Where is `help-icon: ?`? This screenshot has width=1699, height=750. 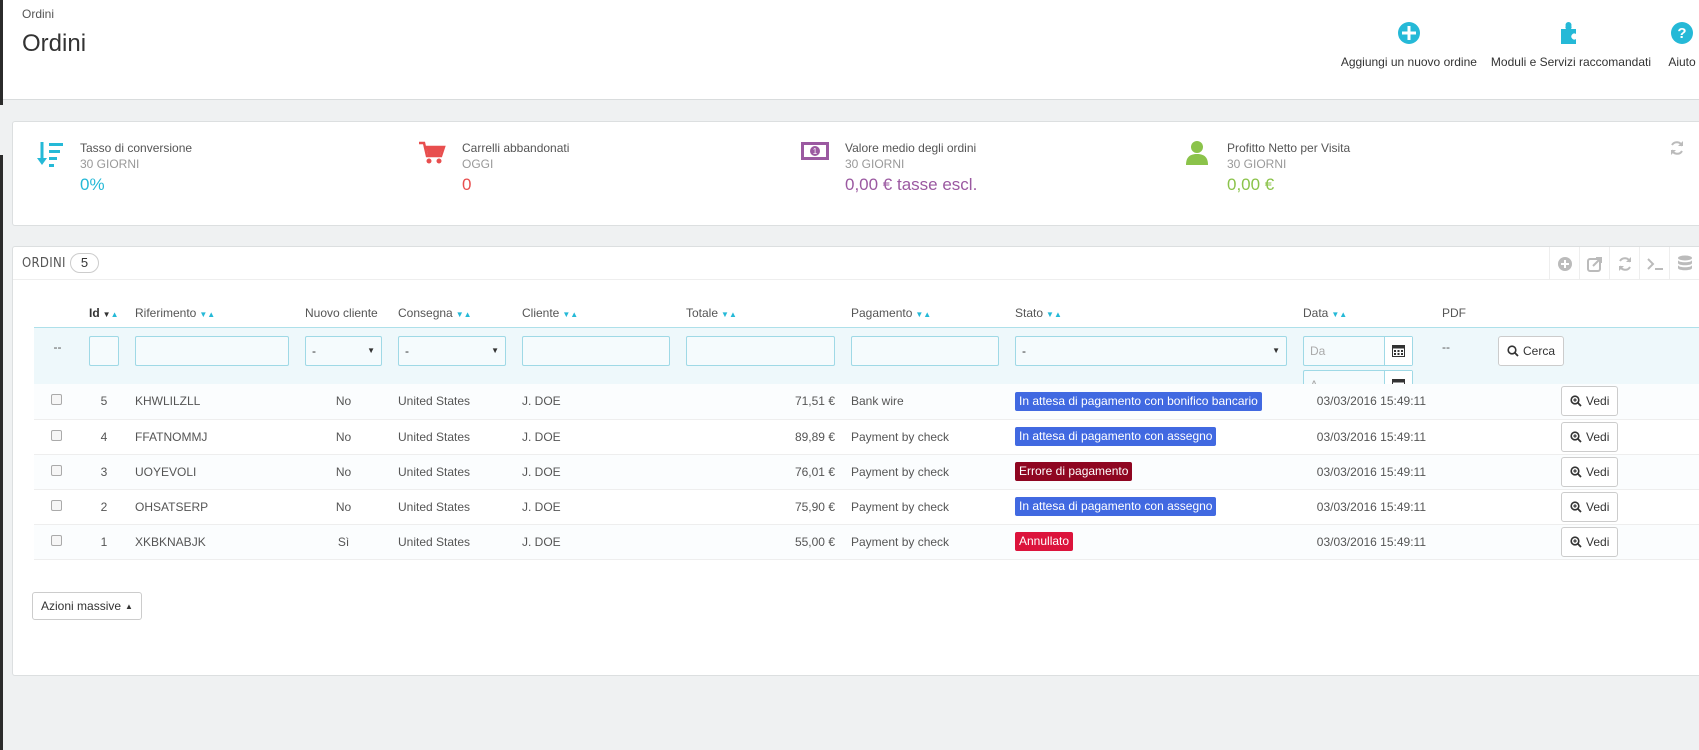 help-icon: ? is located at coordinates (1682, 33).